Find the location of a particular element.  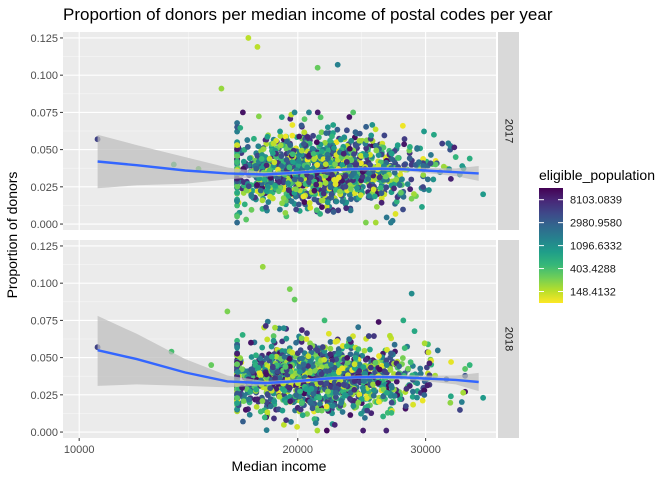

y-tick-label: 0.050 is located at coordinates (44, 359).